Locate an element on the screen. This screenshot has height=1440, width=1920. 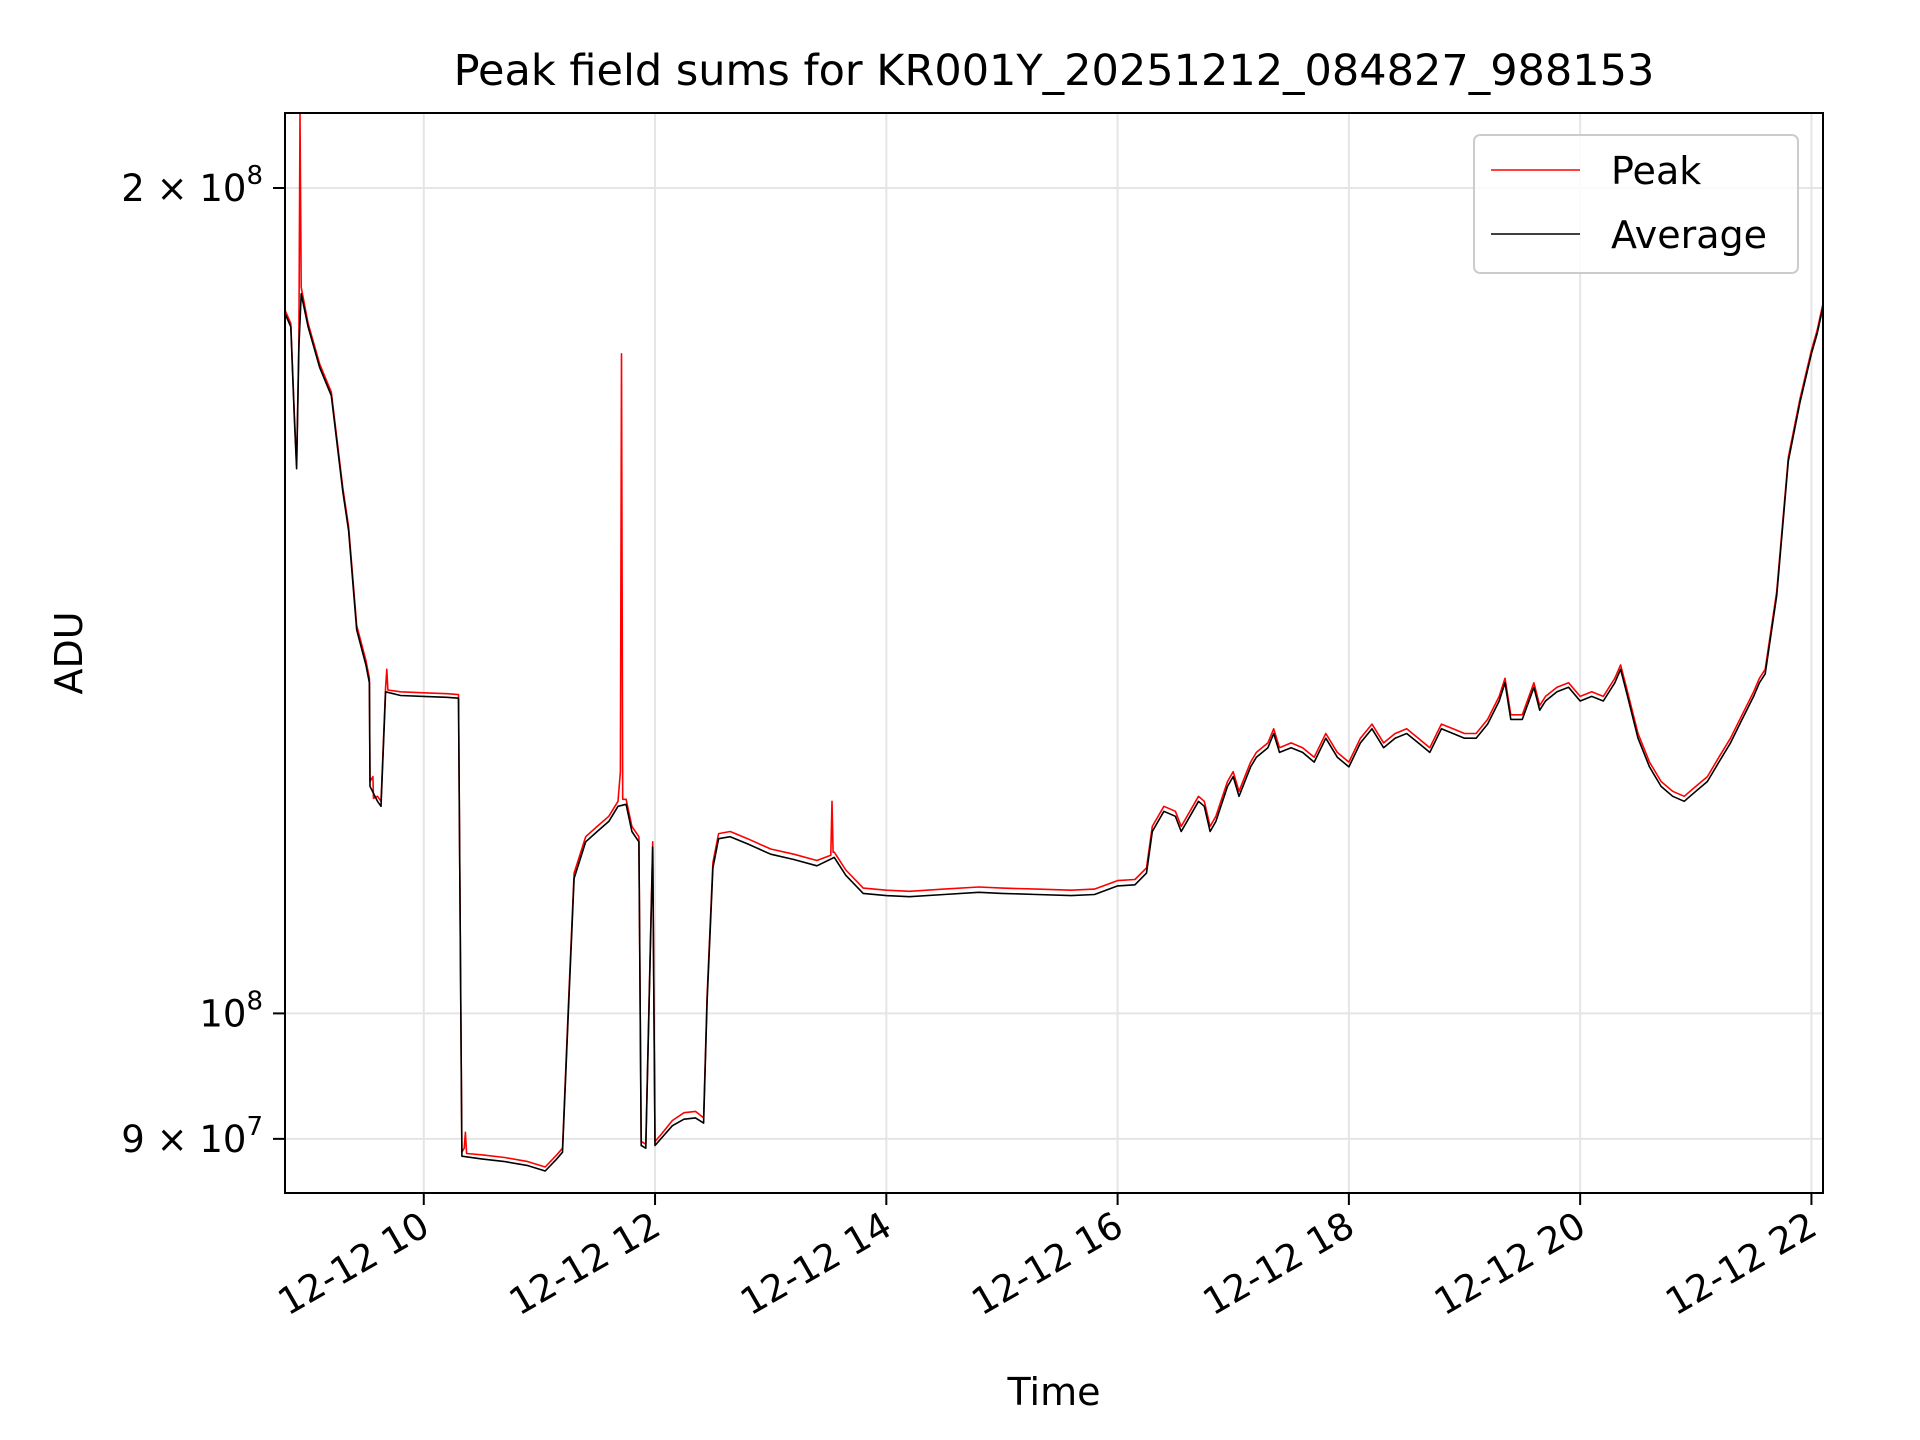
y-tick-label-base: 2 × 10 is located at coordinates (183, 188).